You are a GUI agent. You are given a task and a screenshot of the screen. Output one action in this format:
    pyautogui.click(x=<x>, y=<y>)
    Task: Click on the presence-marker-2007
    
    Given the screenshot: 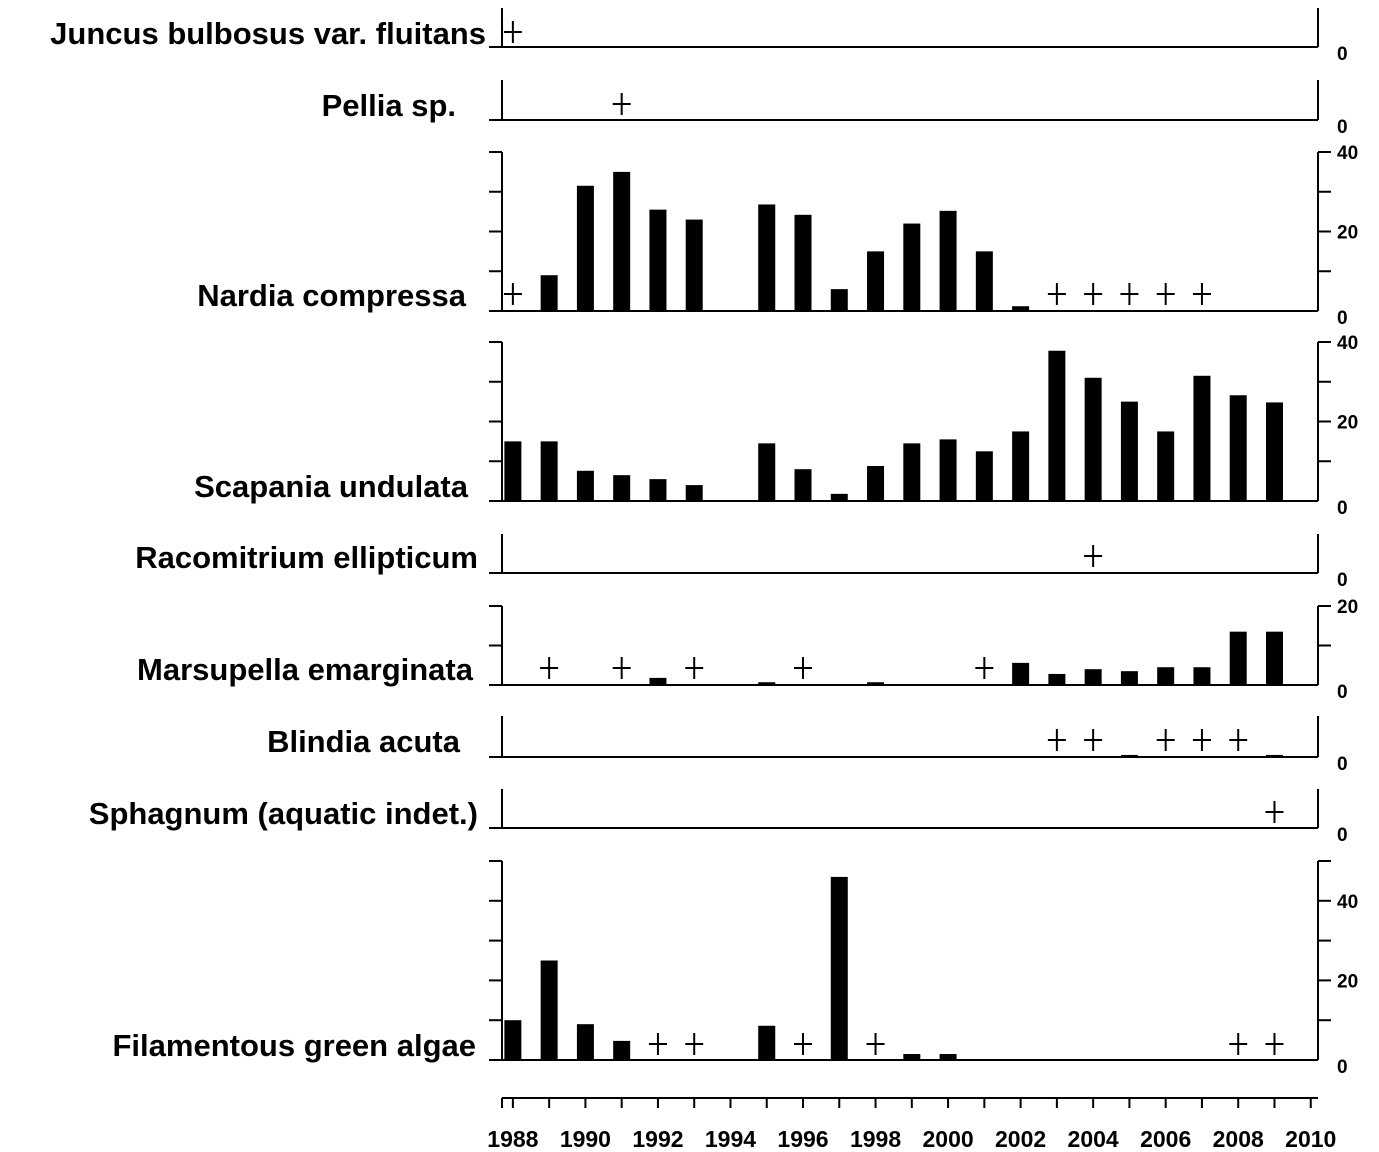 What is the action you would take?
    pyautogui.click(x=1201, y=294)
    